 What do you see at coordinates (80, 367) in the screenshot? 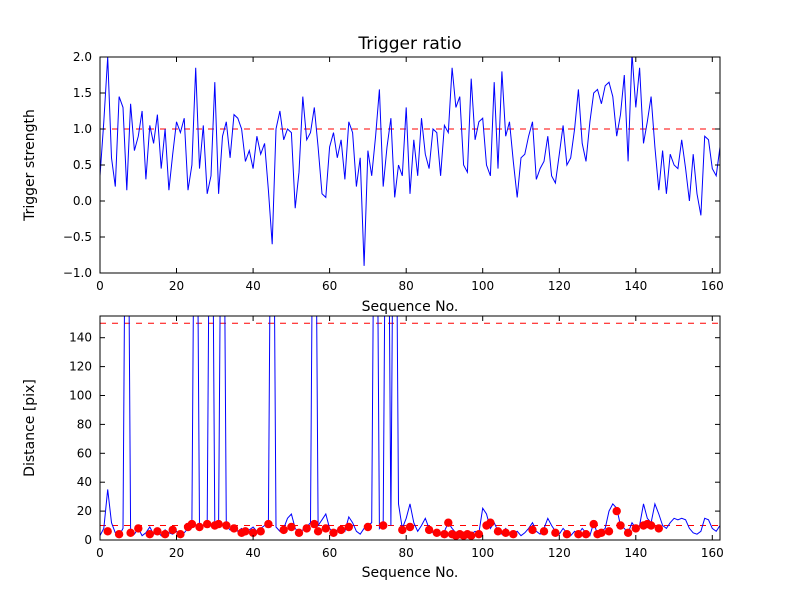
I see `y-tick-label: 120` at bounding box center [80, 367].